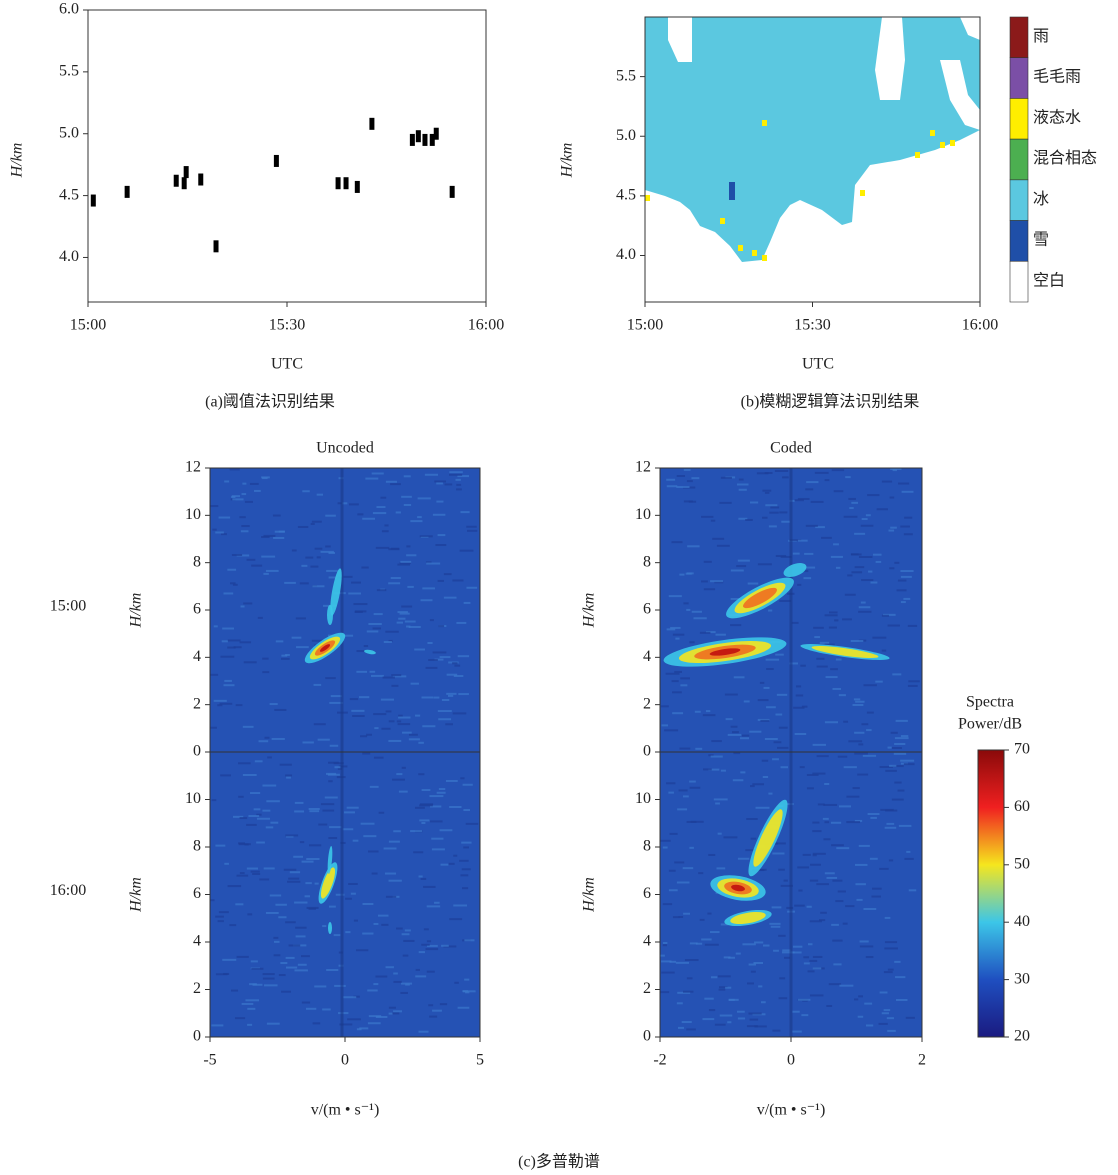  I want to click on x-tick-label: -2, so click(659, 1060).